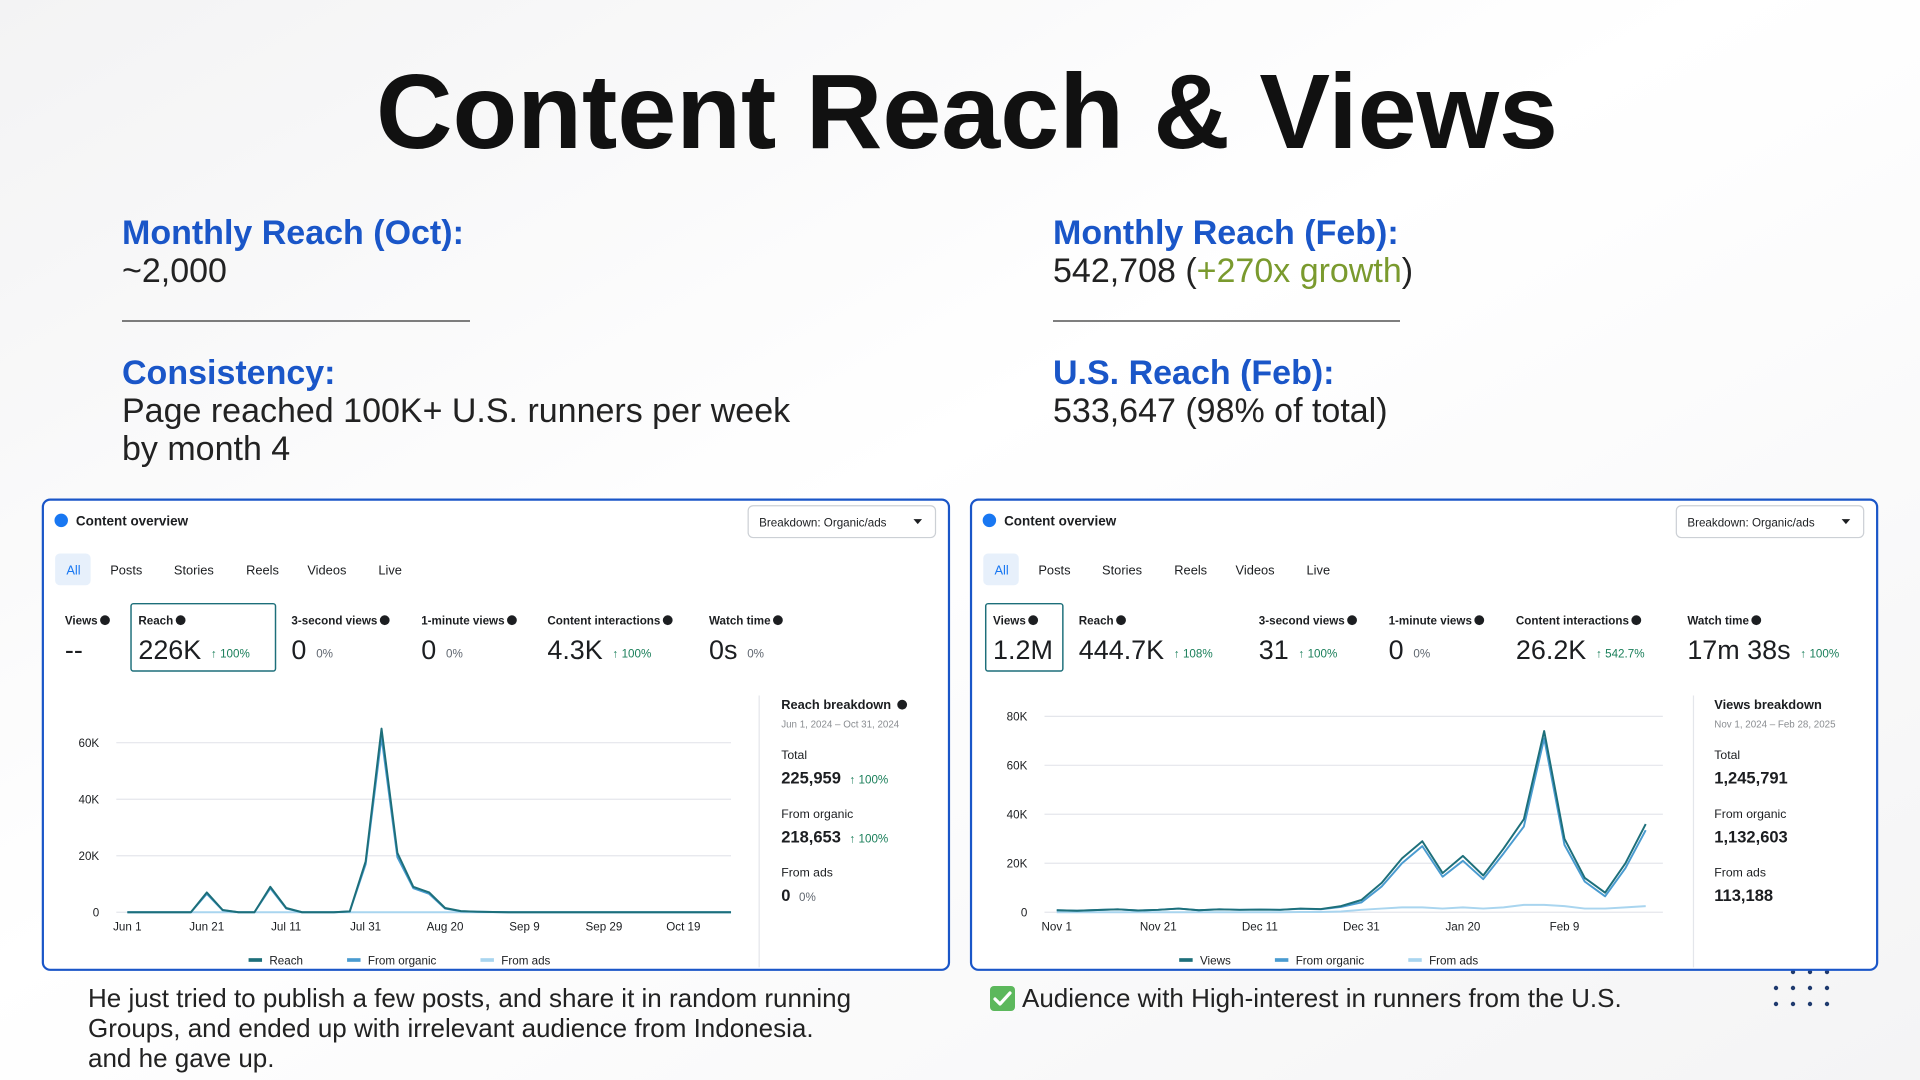 The width and height of the screenshot is (1920, 1080). What do you see at coordinates (1017, 815) in the screenshot?
I see `y-tick-label: 40K` at bounding box center [1017, 815].